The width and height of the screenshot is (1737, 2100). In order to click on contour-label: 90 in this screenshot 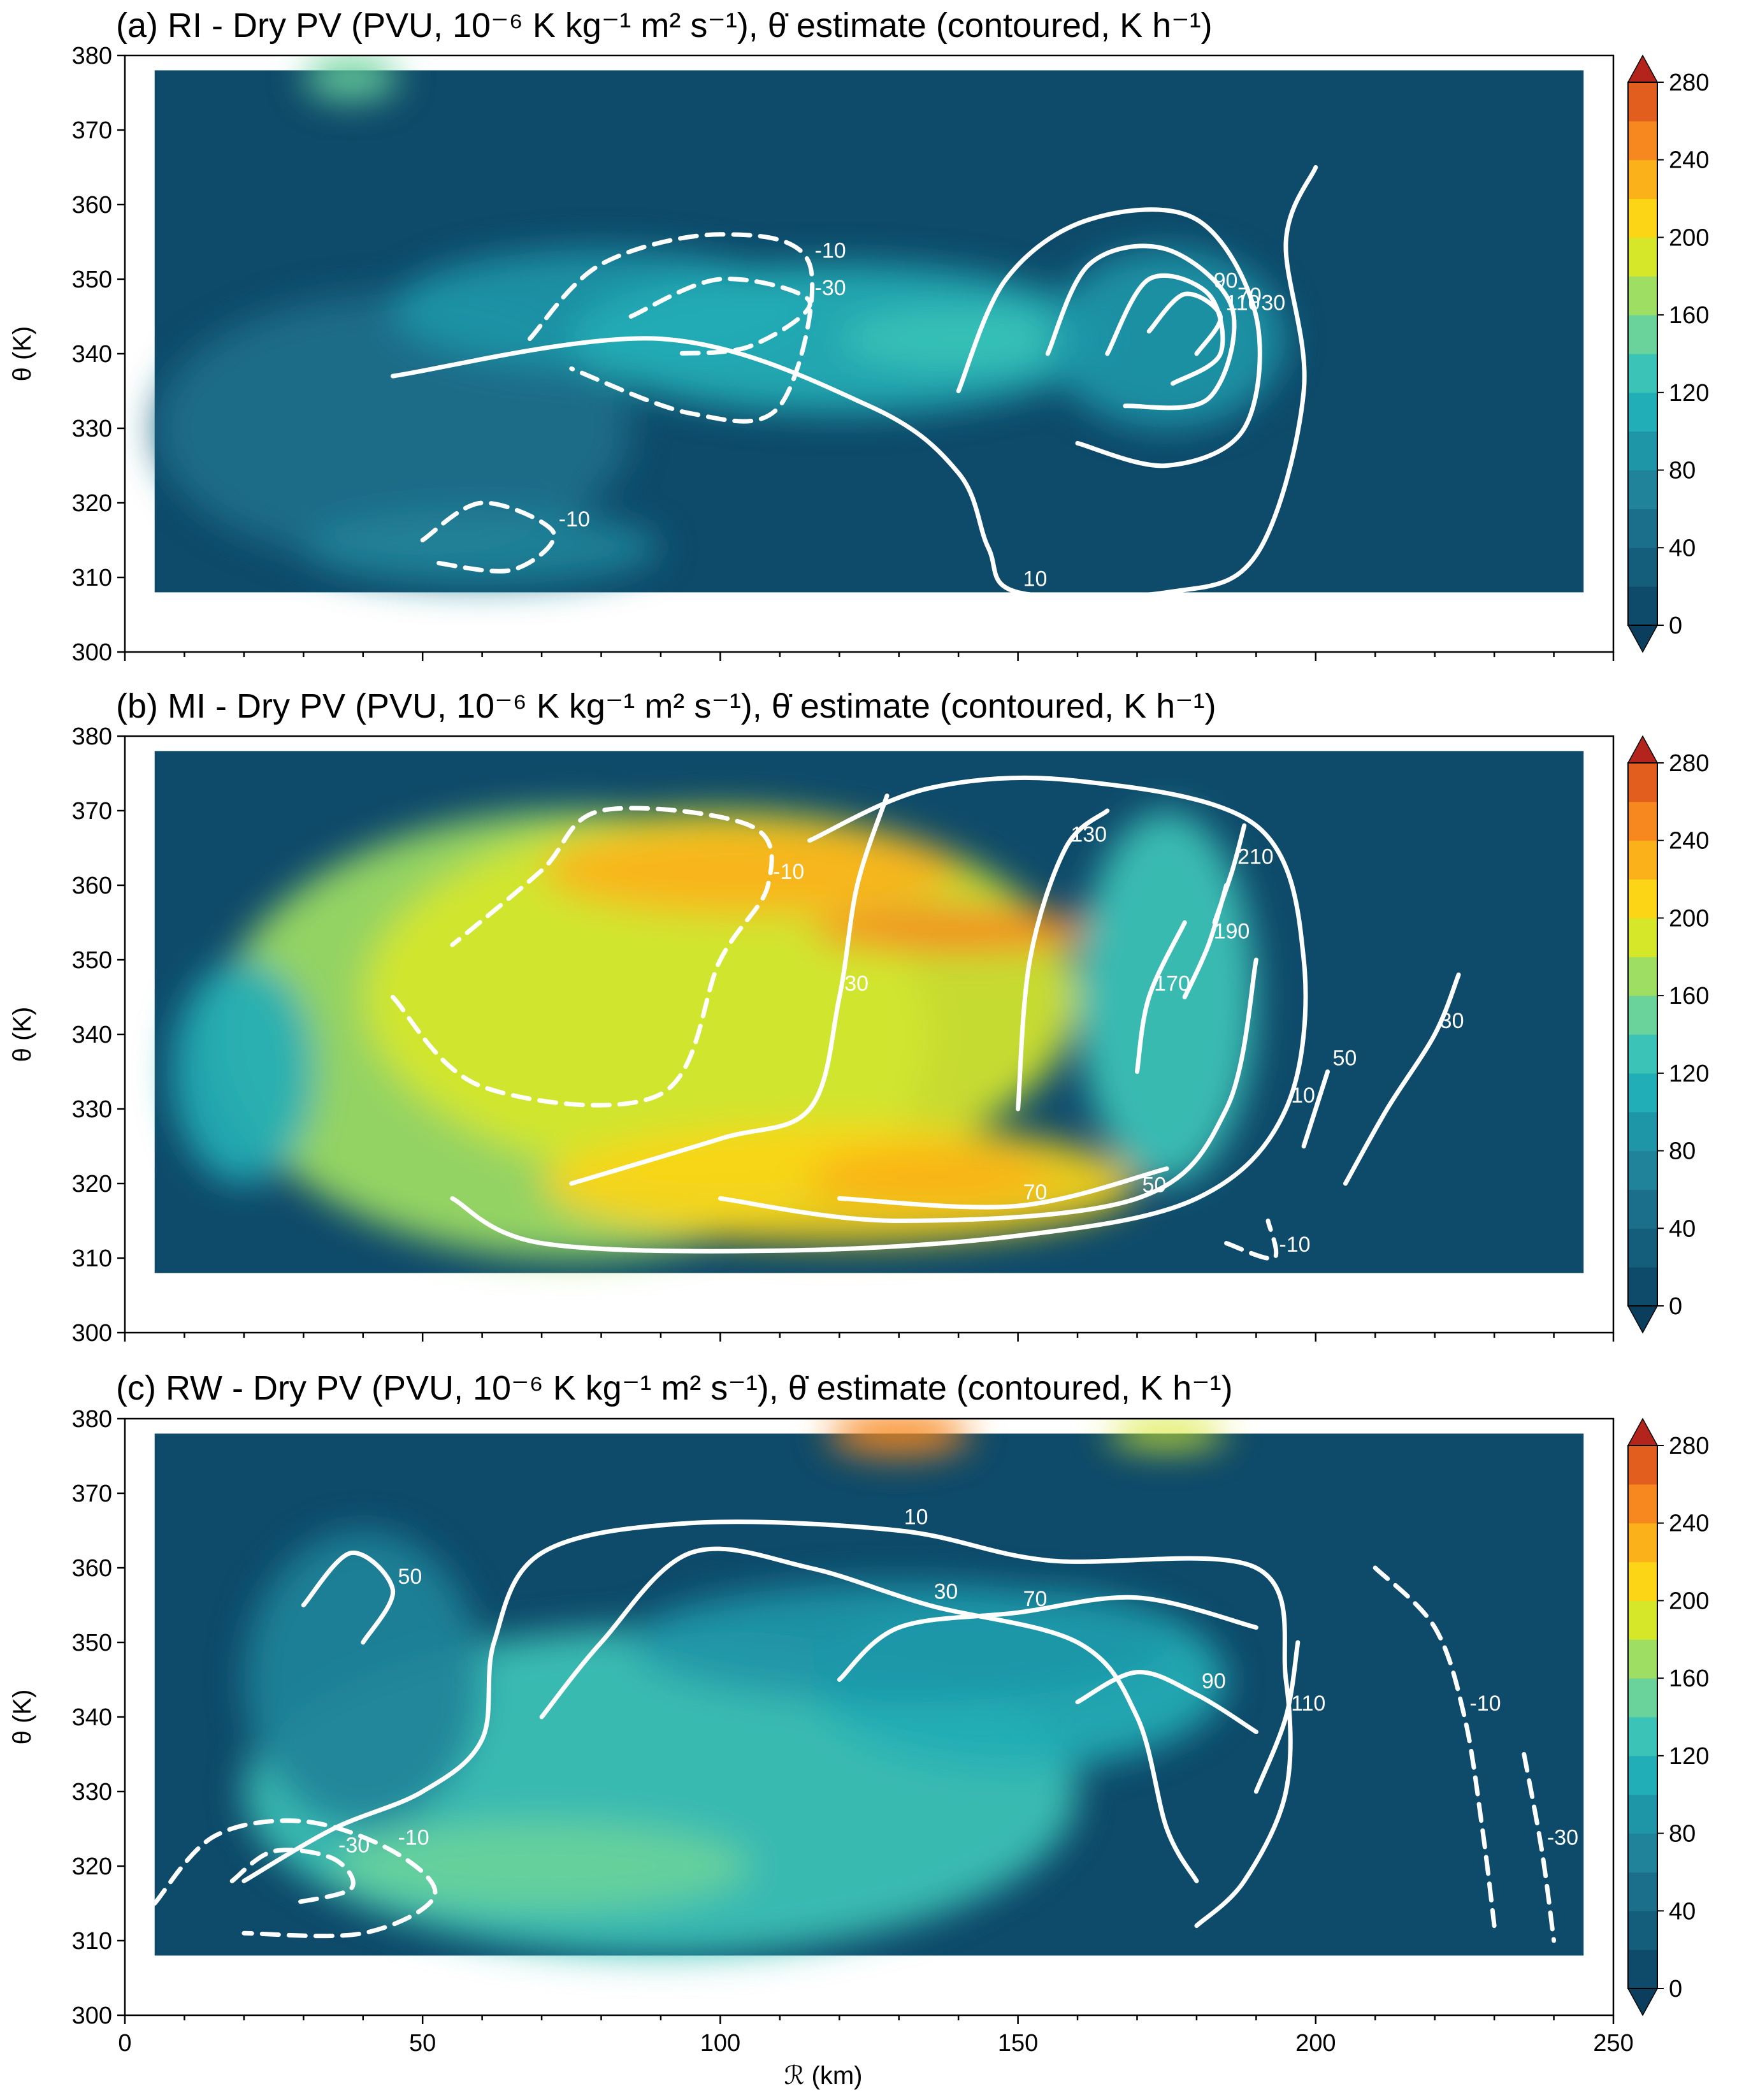, I will do `click(1226, 280)`.